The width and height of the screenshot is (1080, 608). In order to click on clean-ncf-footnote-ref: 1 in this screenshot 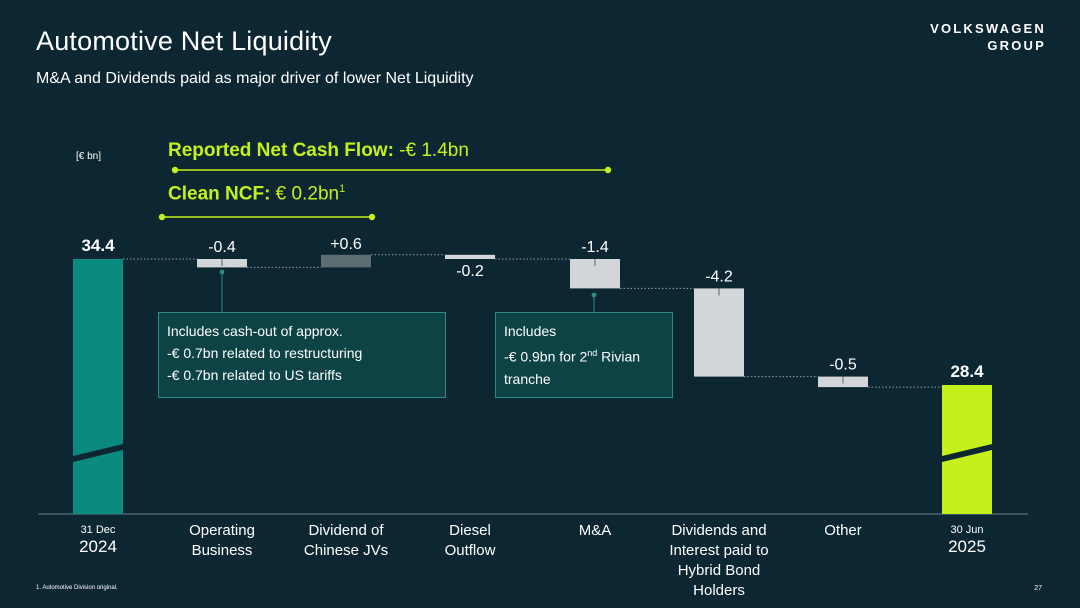, I will do `click(342, 189)`.